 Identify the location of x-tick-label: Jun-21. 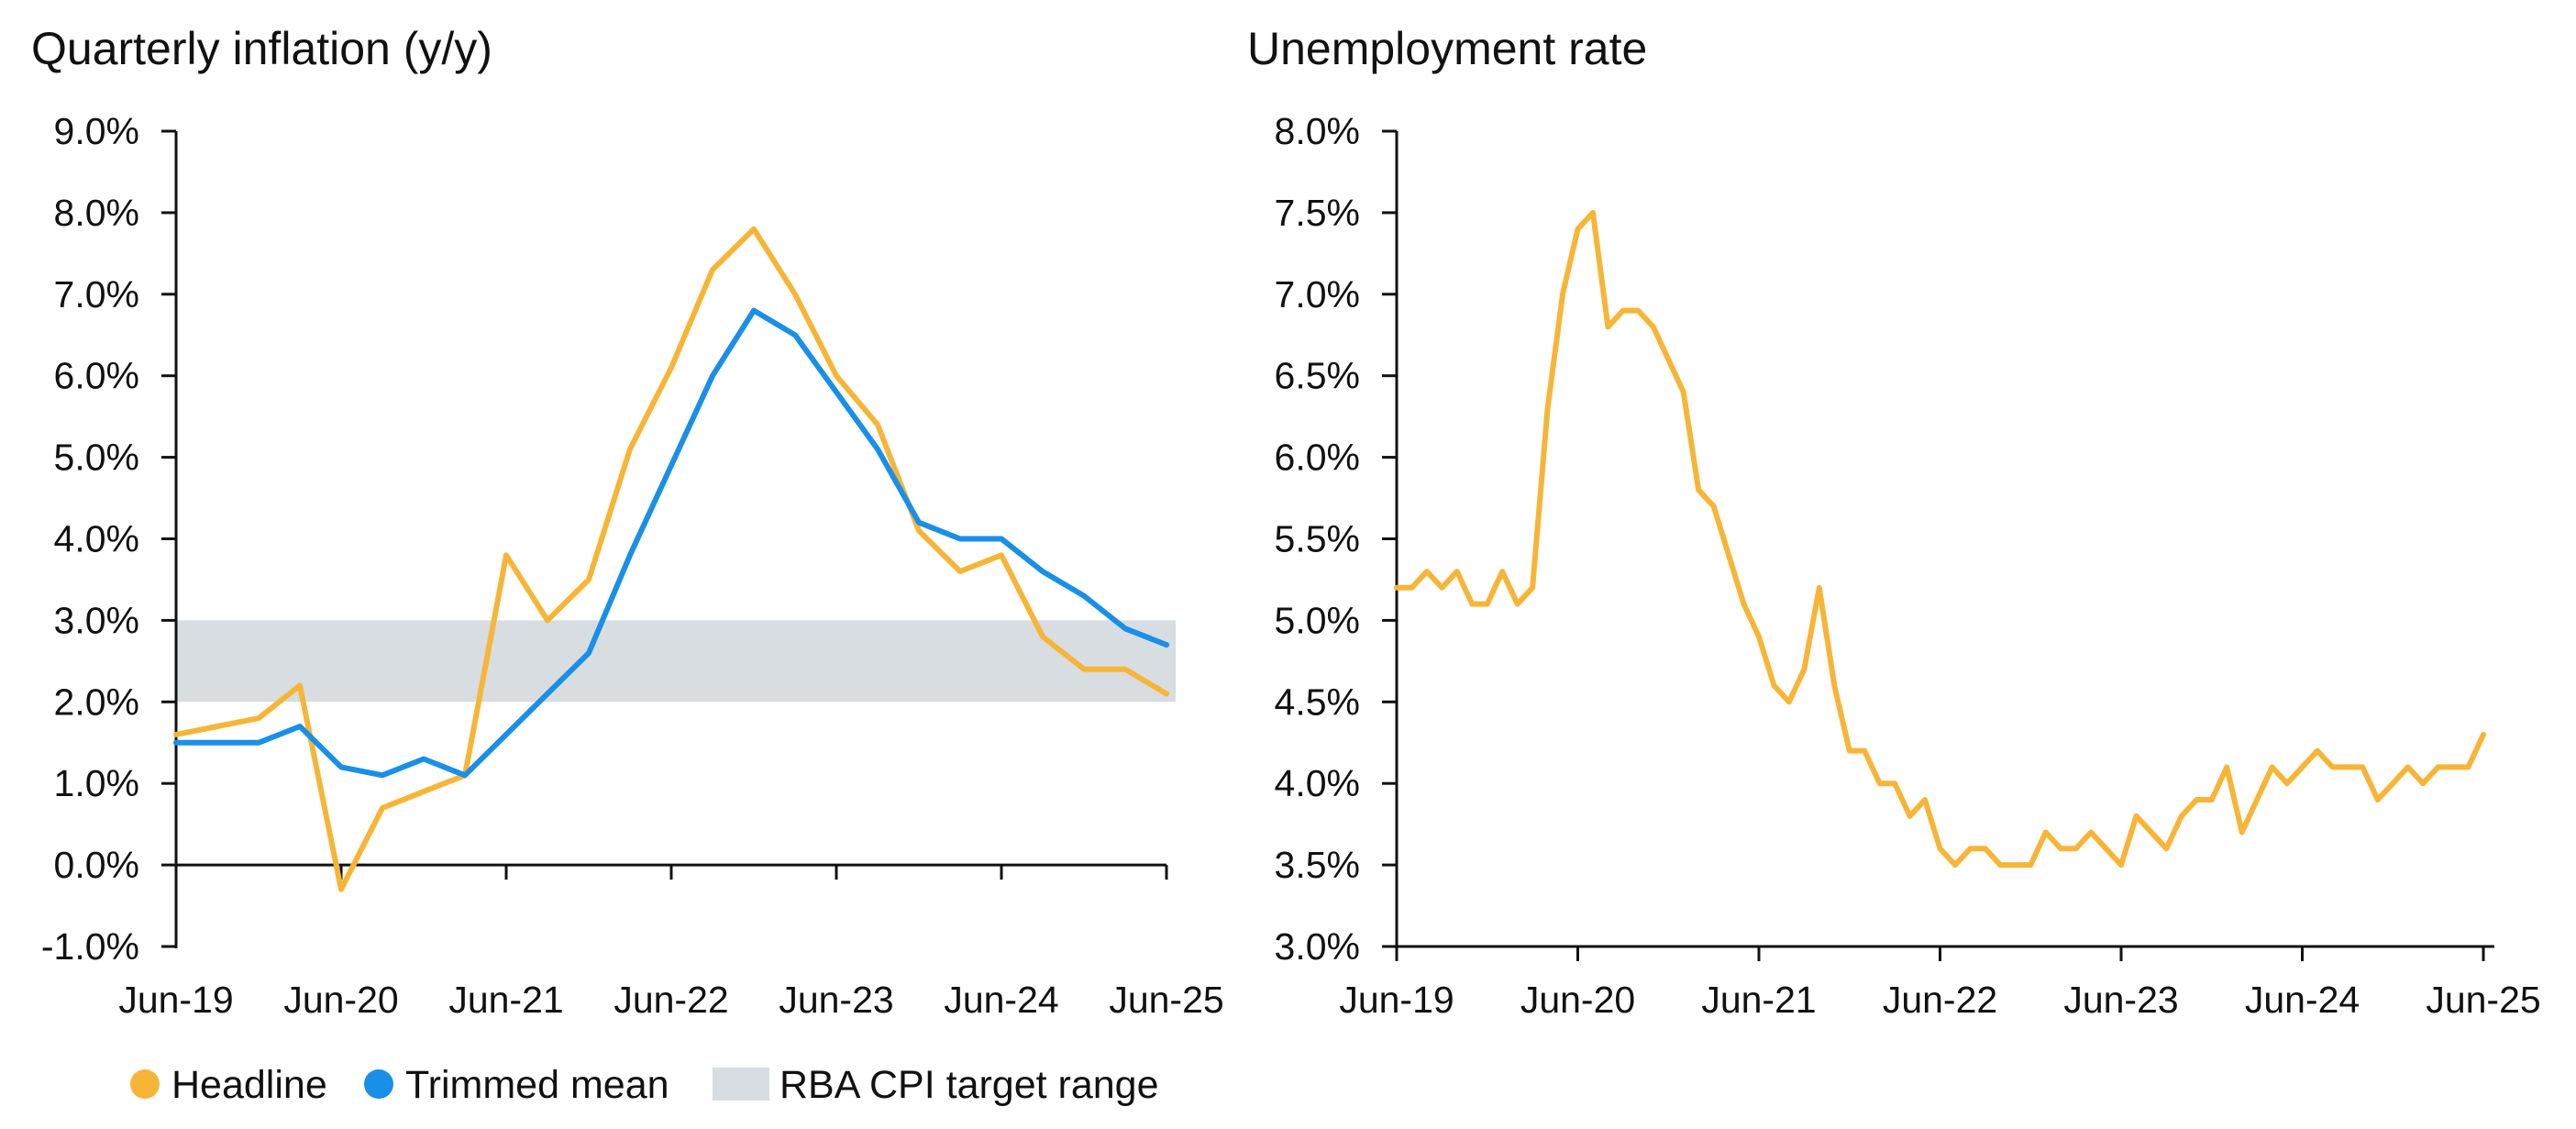
(1758, 1000).